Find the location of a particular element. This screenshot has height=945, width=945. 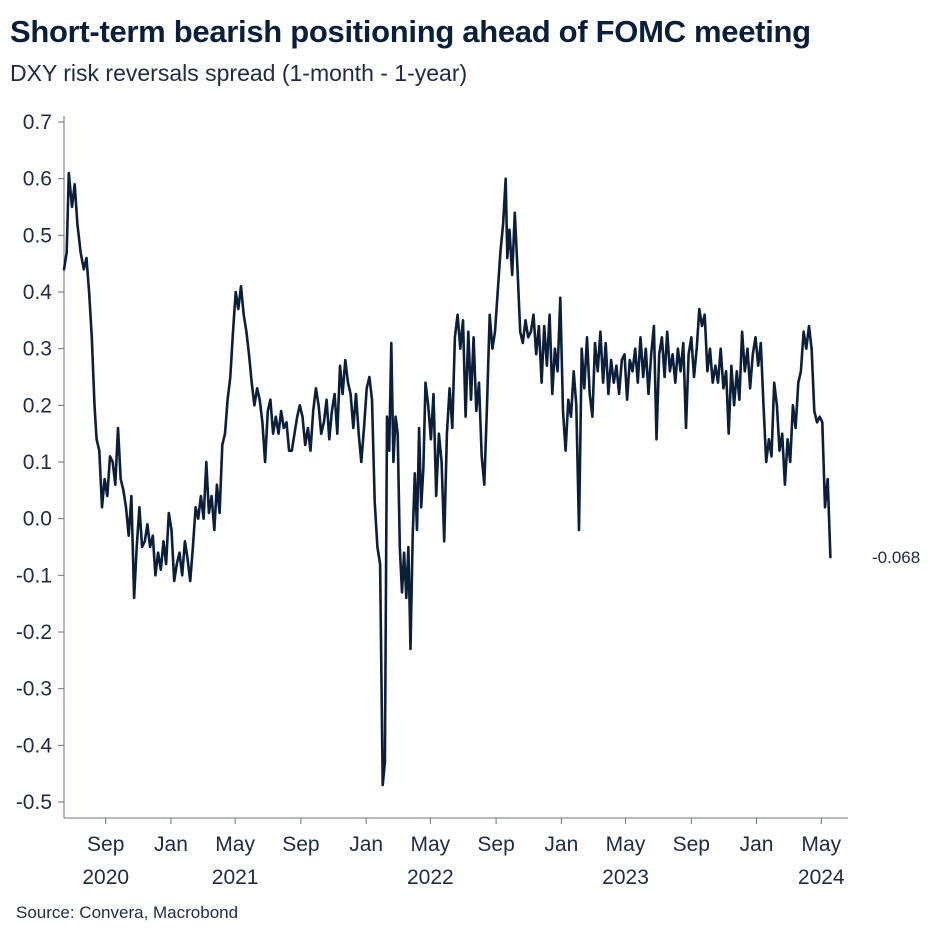

y-tick-label: 0.5 is located at coordinates (37, 235).